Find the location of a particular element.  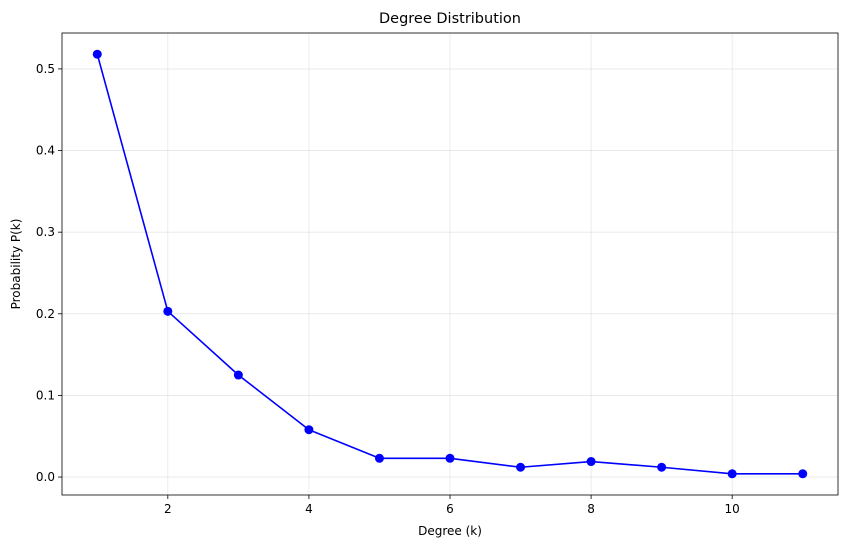

y-tick-label: 0.0 is located at coordinates (45, 477).